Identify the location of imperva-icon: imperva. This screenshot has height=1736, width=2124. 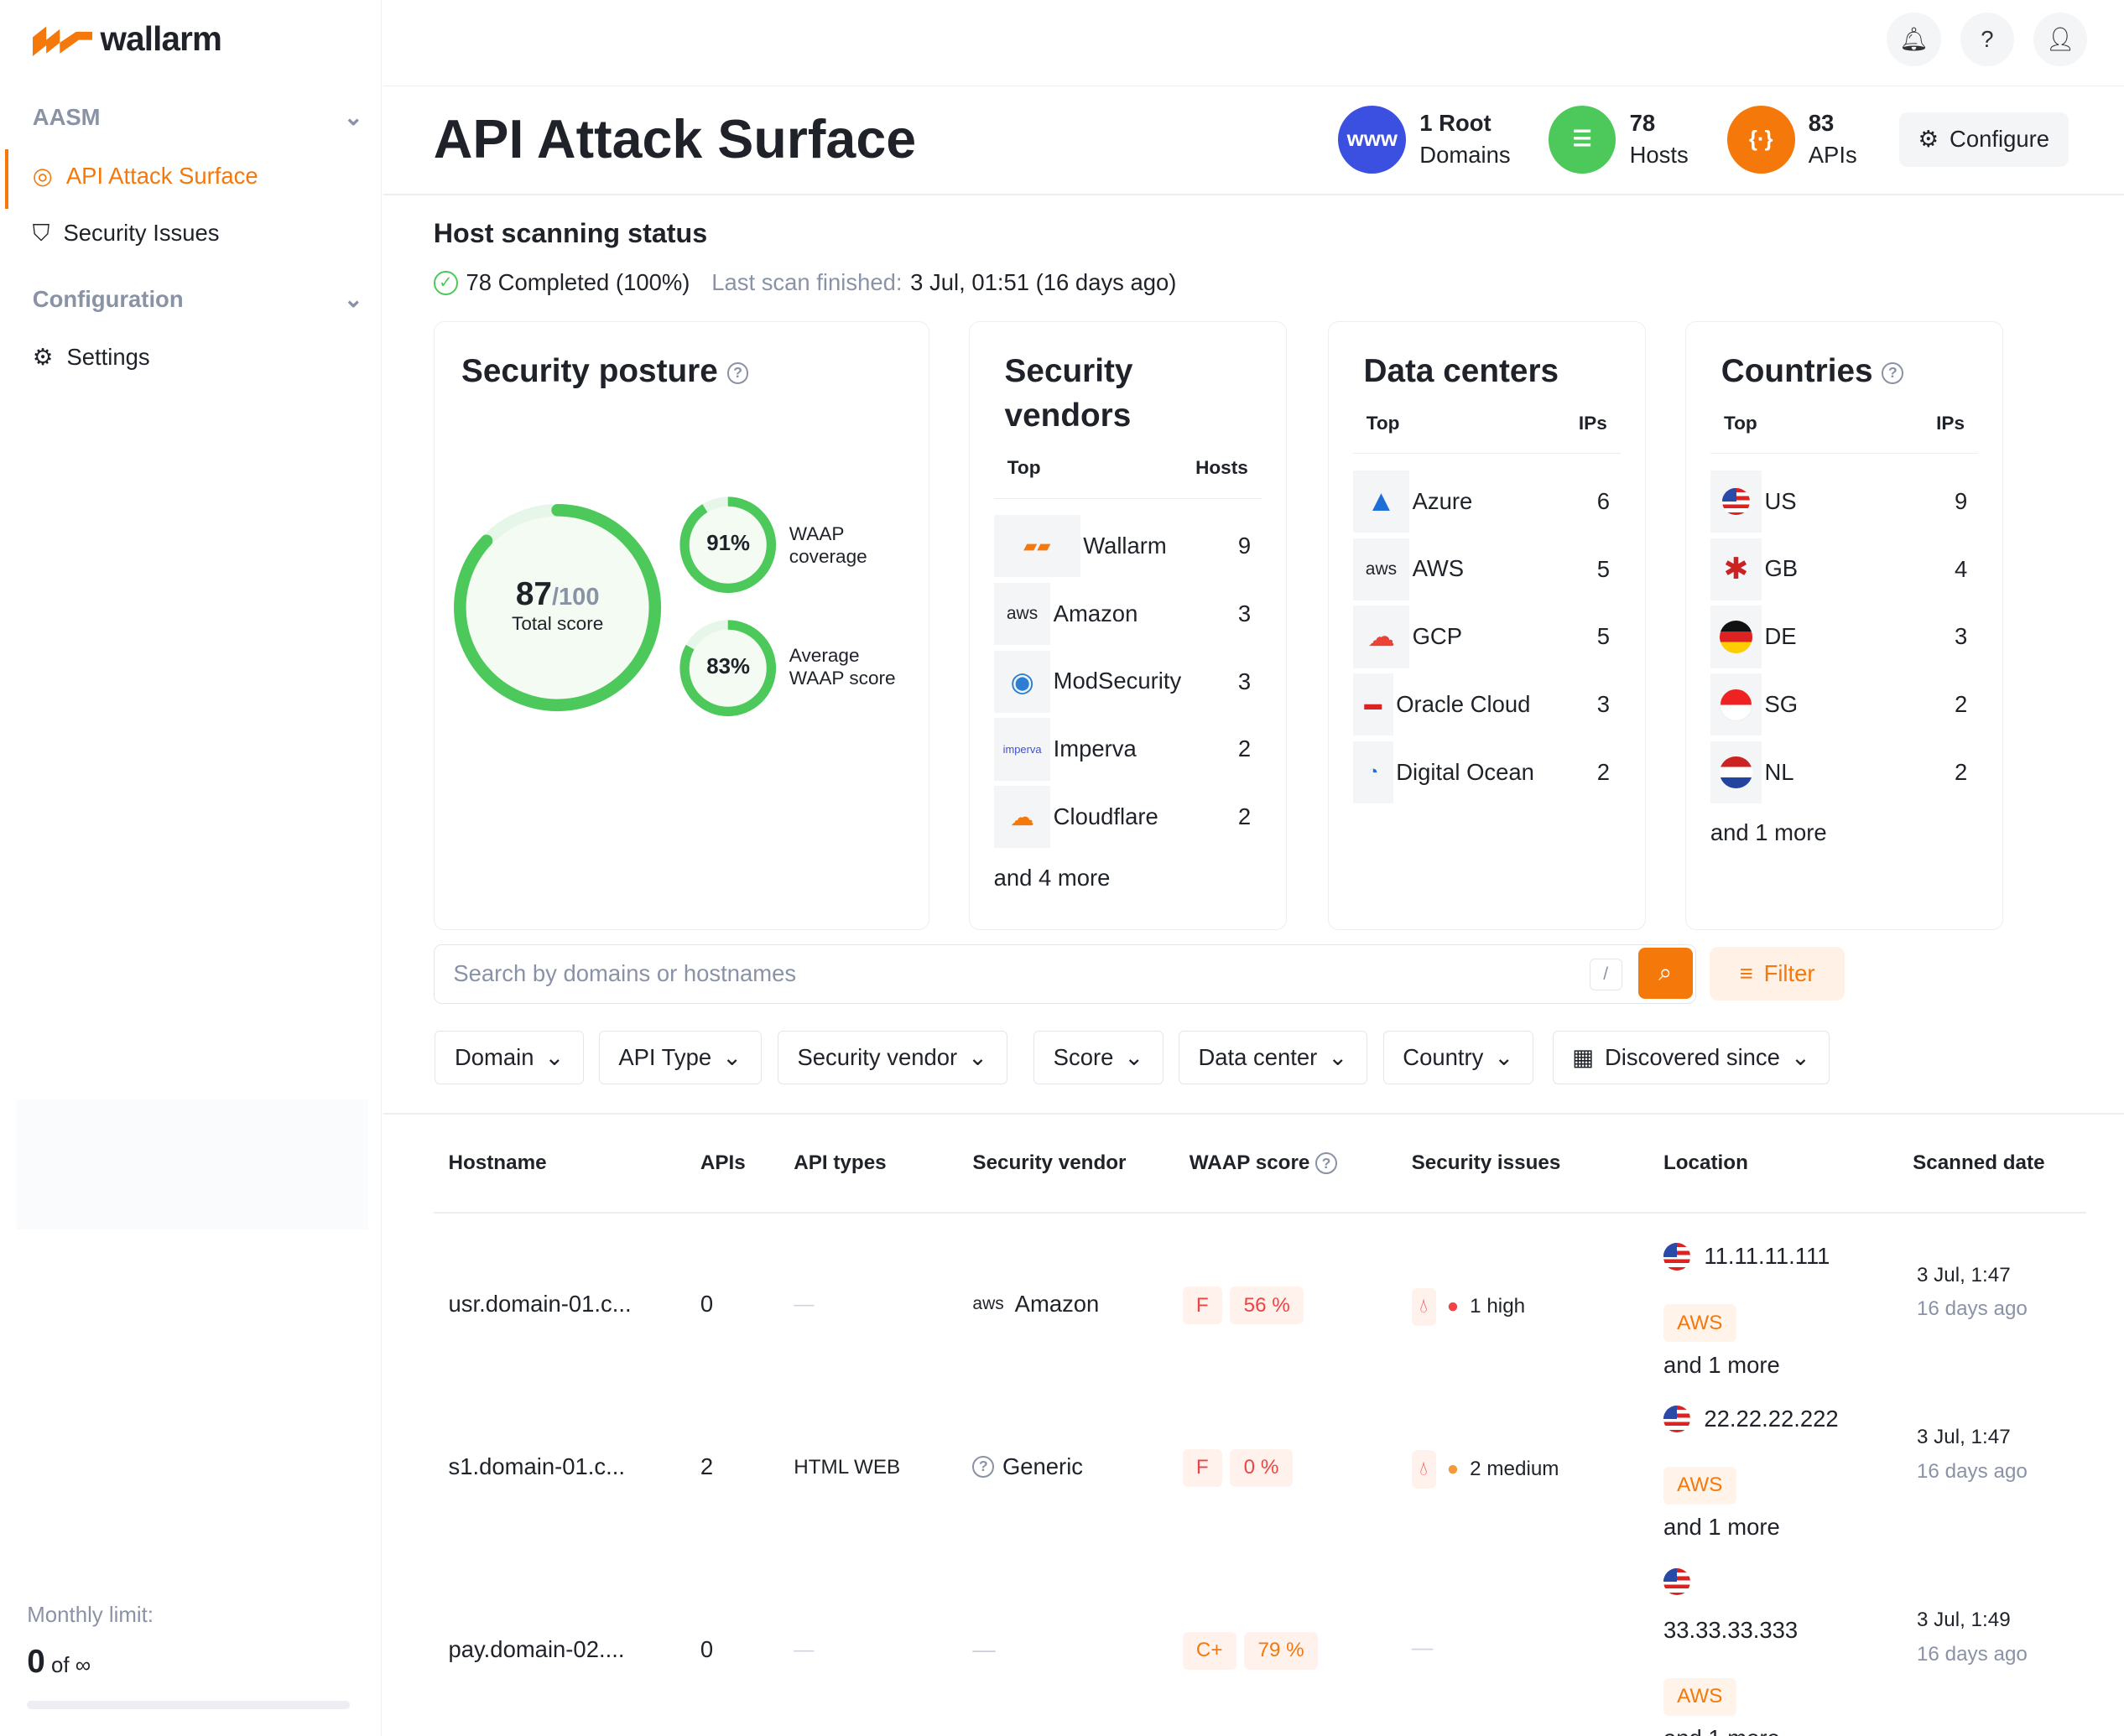
(1022, 749).